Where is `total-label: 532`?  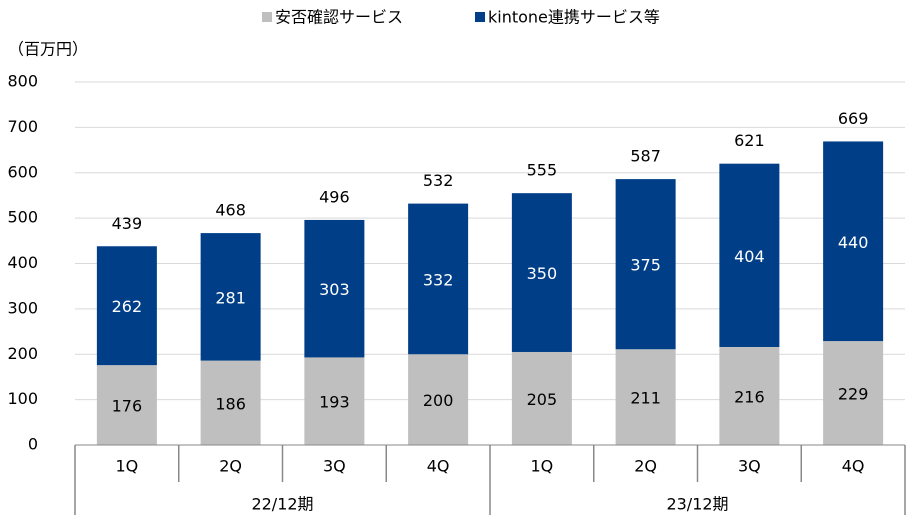 total-label: 532 is located at coordinates (438, 180).